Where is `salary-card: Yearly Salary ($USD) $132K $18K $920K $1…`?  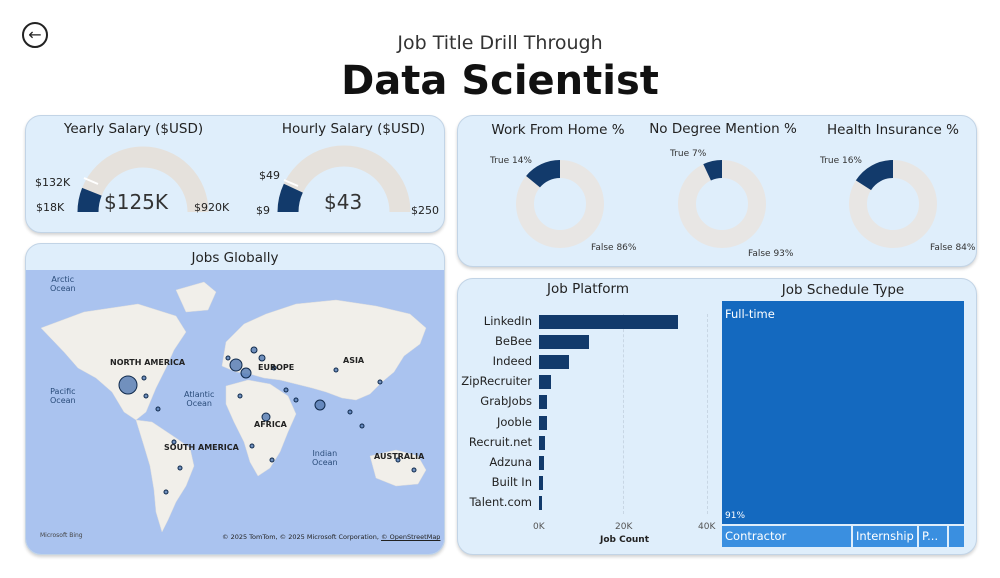
salary-card: Yearly Salary ($USD) $132K $18K $920K $1… is located at coordinates (235, 174).